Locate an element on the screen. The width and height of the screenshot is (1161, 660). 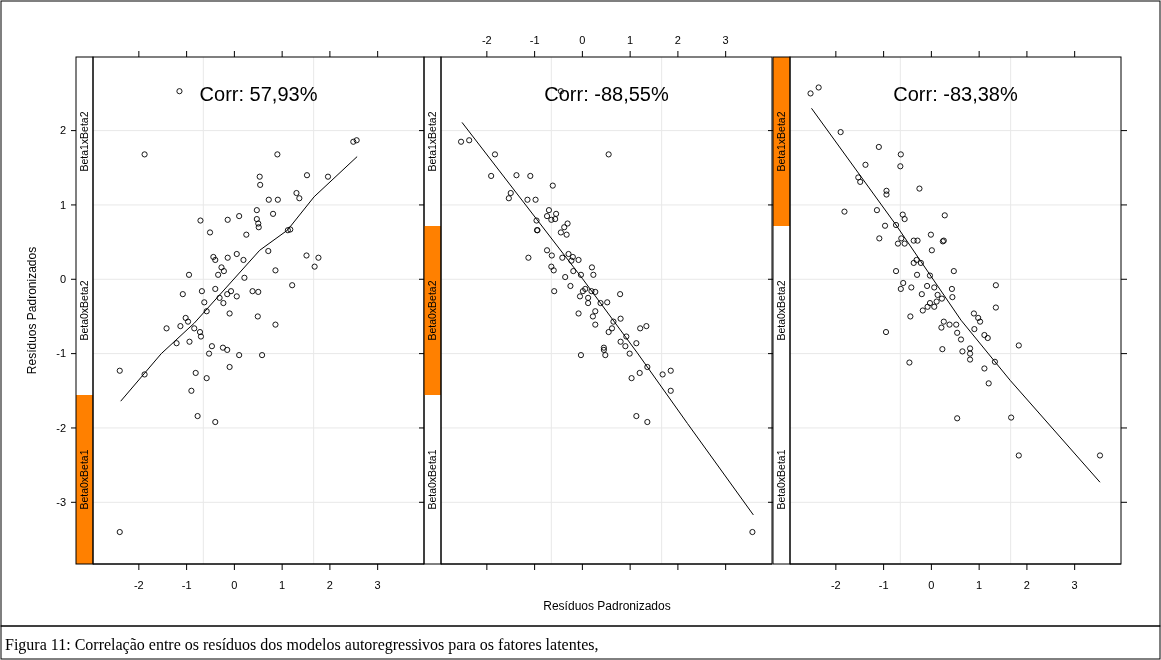
y-axis-title: Resíduos Padronizados is located at coordinates (32, 310).